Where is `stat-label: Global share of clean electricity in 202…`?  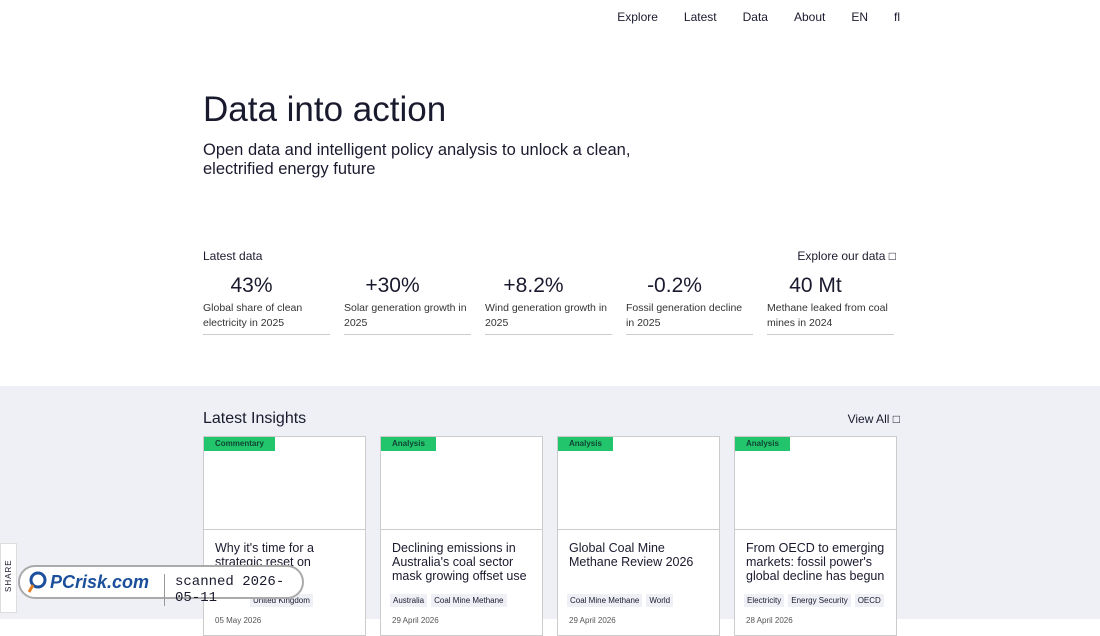
stat-label: Global share of clean electricity in 202… is located at coordinates (253, 315).